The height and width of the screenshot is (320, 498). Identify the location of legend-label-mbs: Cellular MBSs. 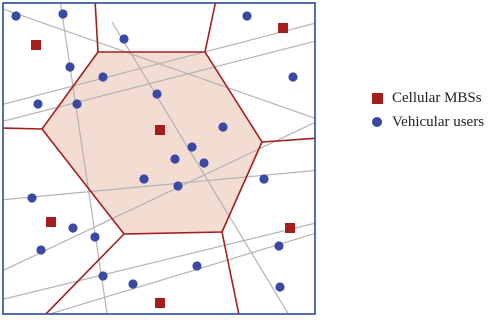
(437, 97).